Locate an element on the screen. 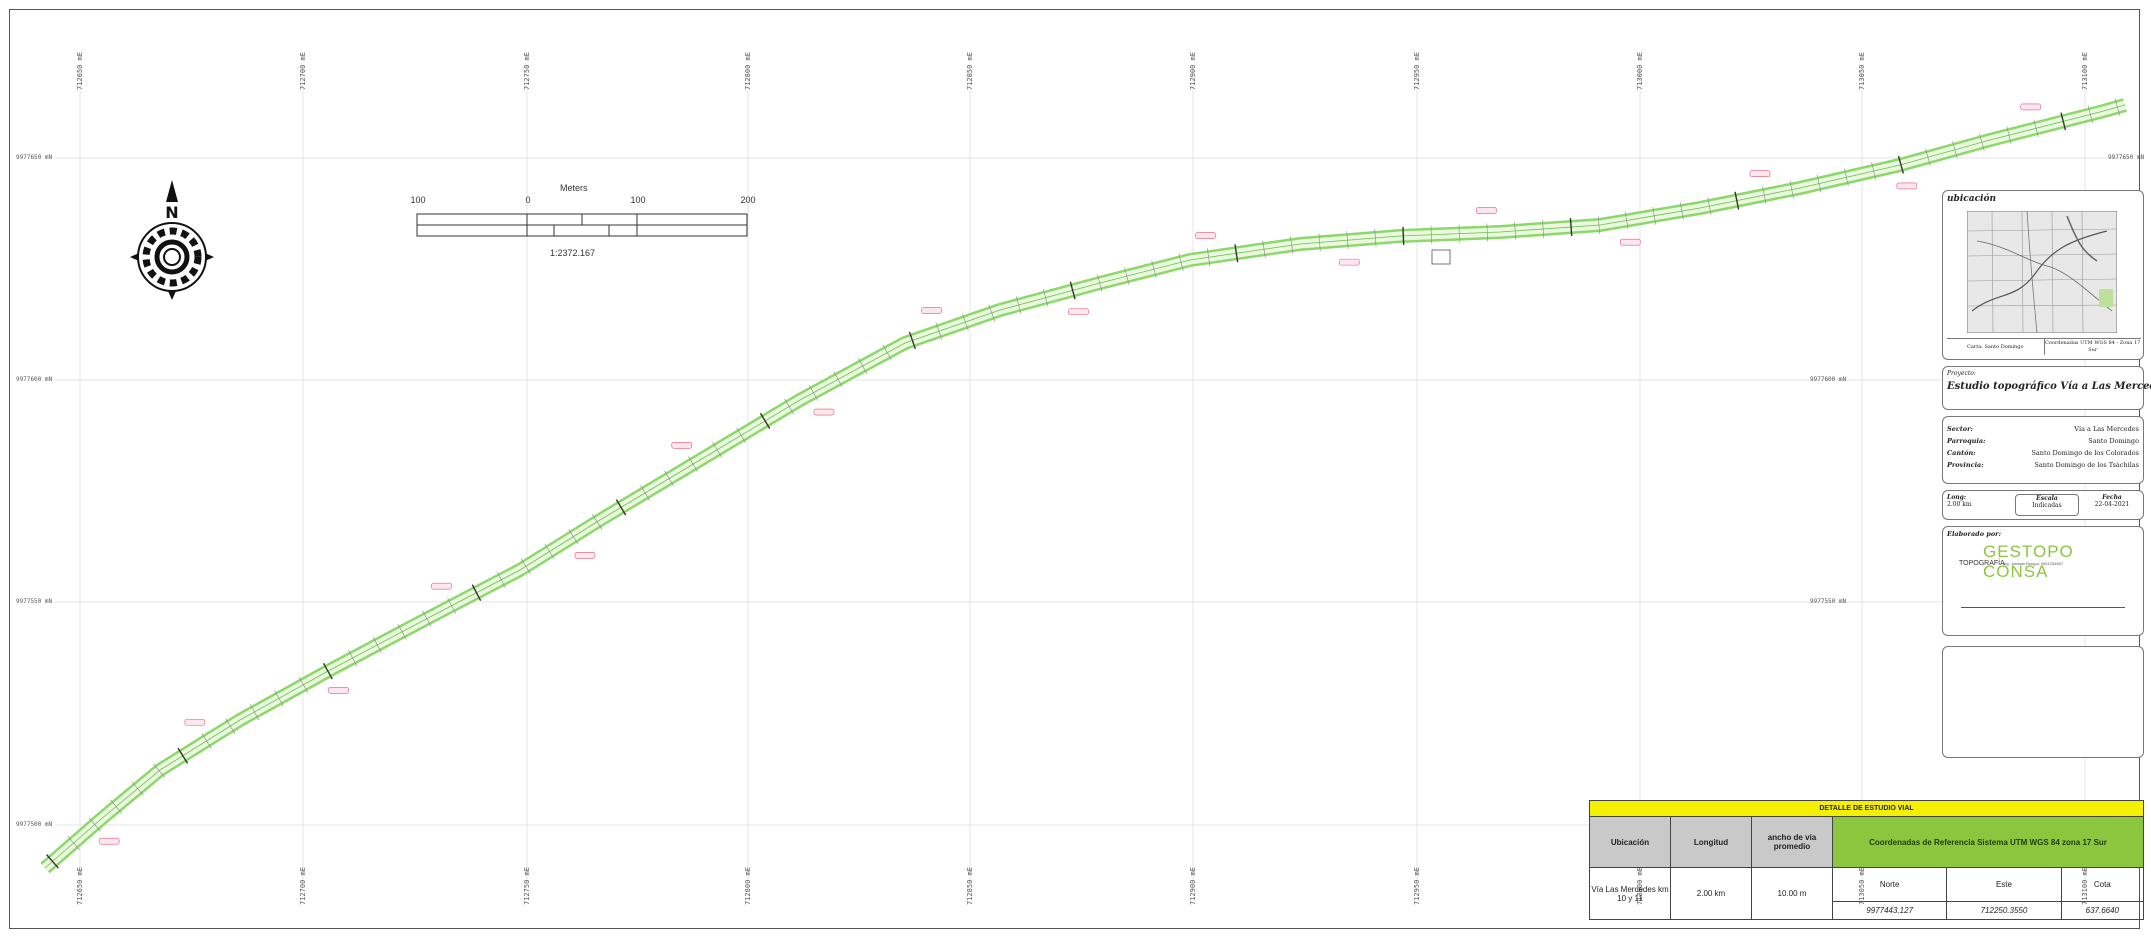 Image resolution: width=2151 pixels, height=939 pixels. coordinate-label: 712950 mE is located at coordinates (1417, 886).